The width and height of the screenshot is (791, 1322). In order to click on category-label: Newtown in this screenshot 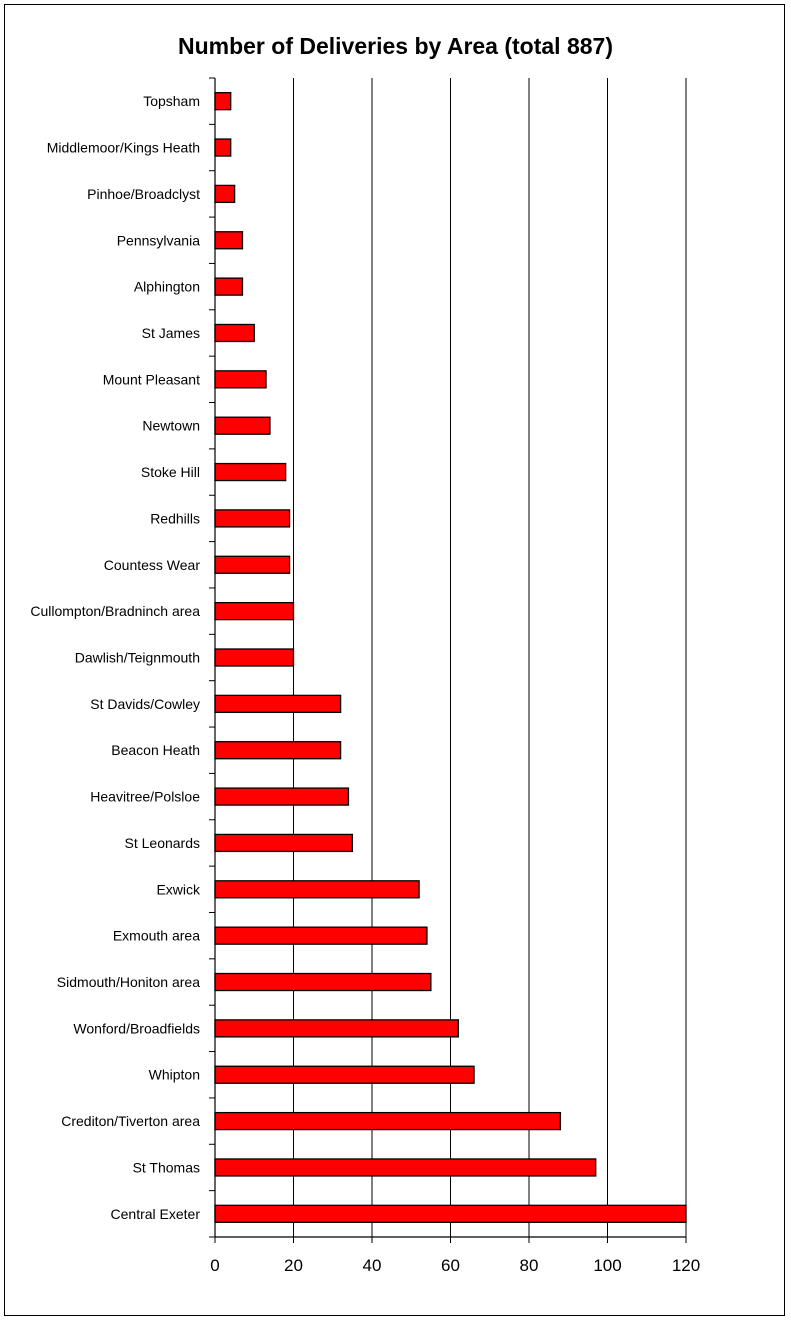, I will do `click(171, 426)`.